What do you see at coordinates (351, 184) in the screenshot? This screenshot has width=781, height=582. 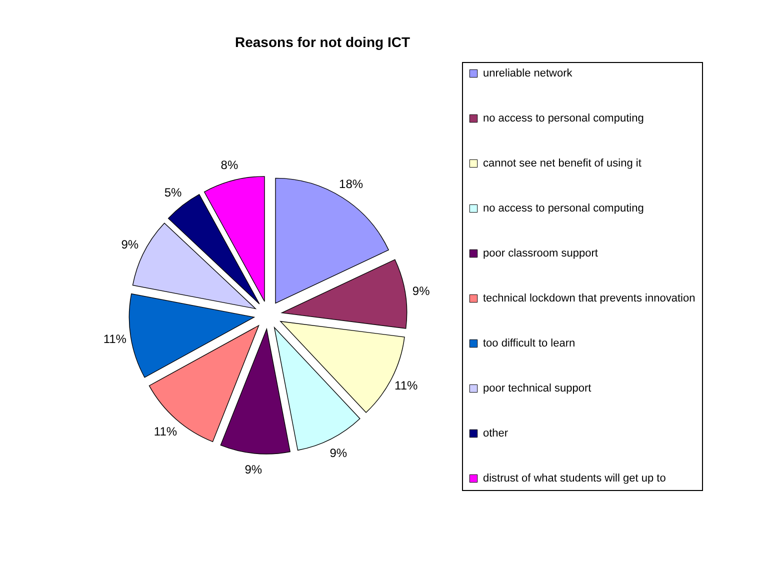 I see `data-label: 18%` at bounding box center [351, 184].